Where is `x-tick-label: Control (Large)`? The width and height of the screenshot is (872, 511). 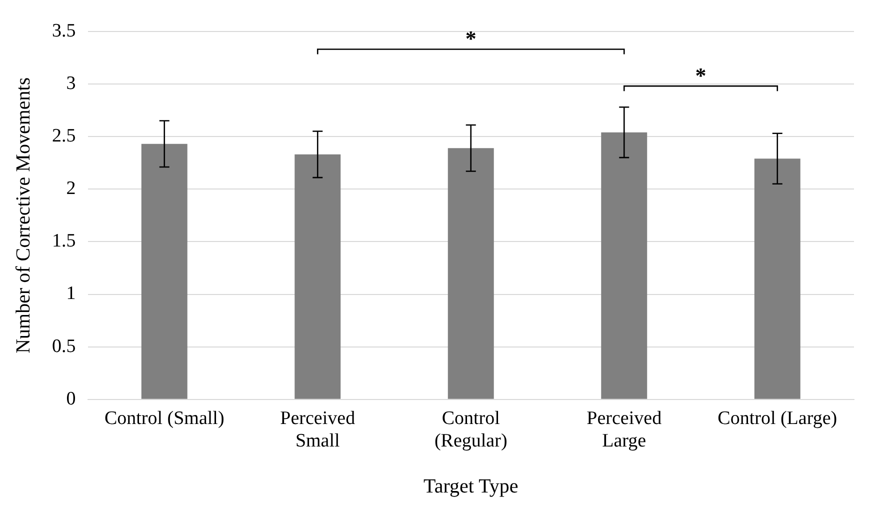 x-tick-label: Control (Large) is located at coordinates (778, 418).